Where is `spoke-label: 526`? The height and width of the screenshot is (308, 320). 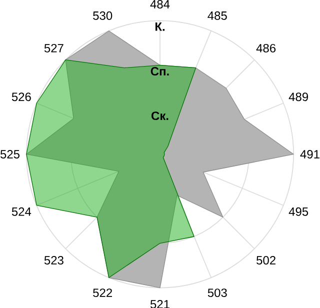
spoke-label: 526 is located at coordinates (21, 96).